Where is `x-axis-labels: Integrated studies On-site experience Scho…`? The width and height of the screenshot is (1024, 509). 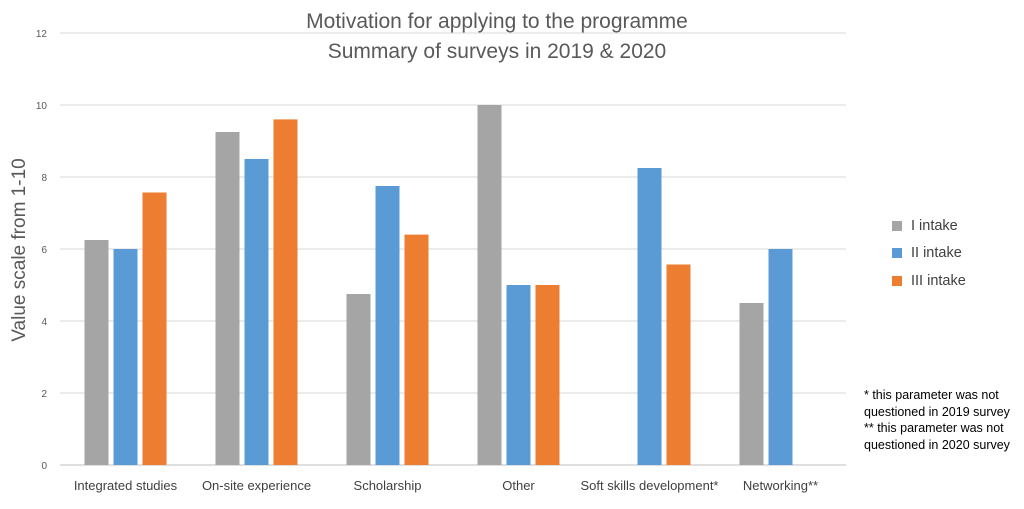
x-axis-labels: Integrated studies On-site experience Scho… is located at coordinates (446, 485).